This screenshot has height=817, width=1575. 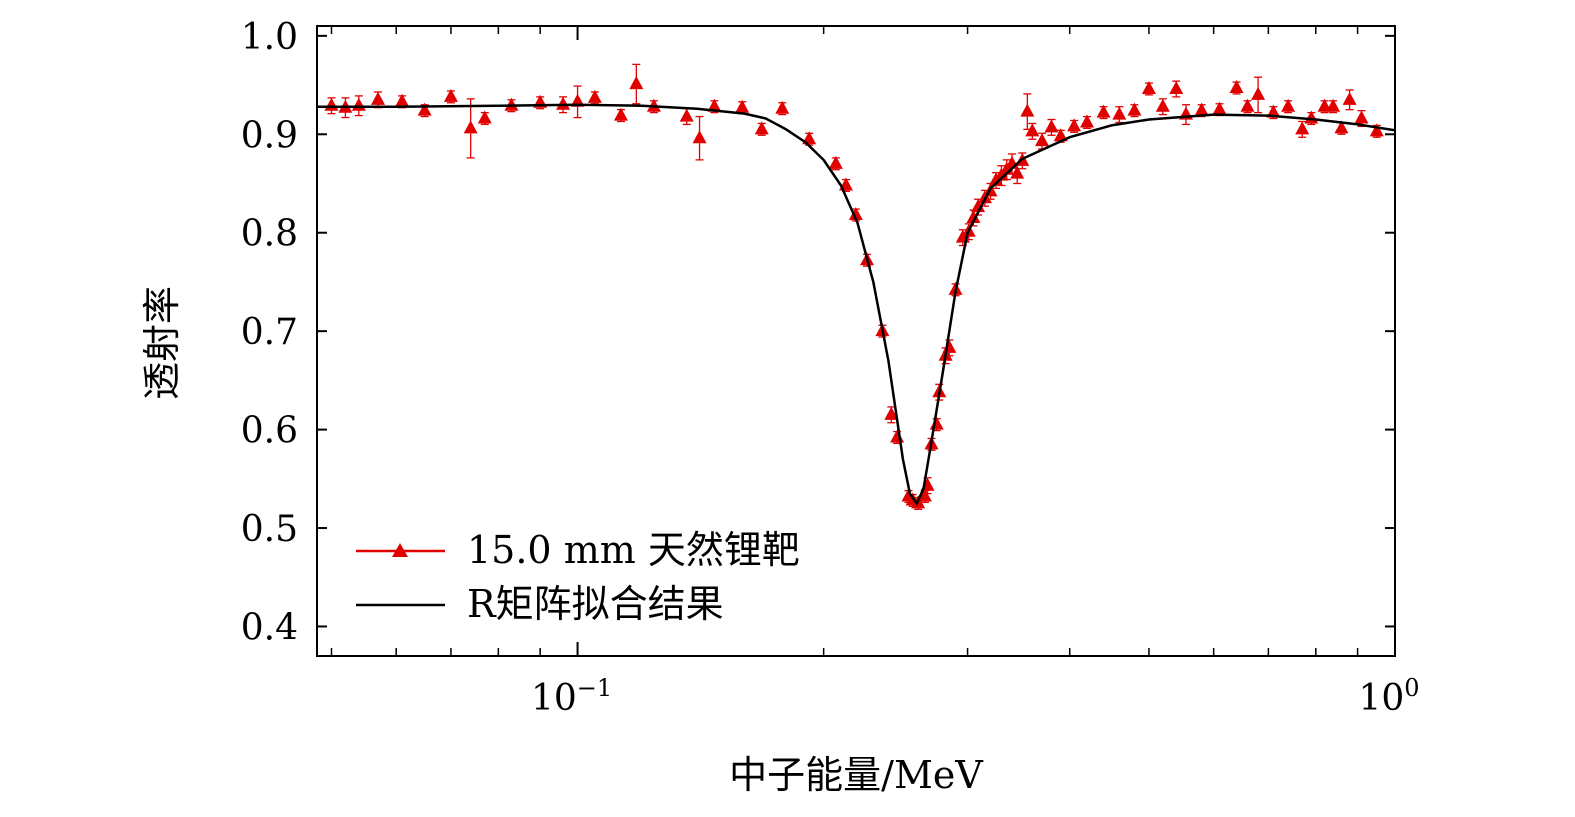 I want to click on x-tick-label: 10⁰, so click(x=1388, y=696).